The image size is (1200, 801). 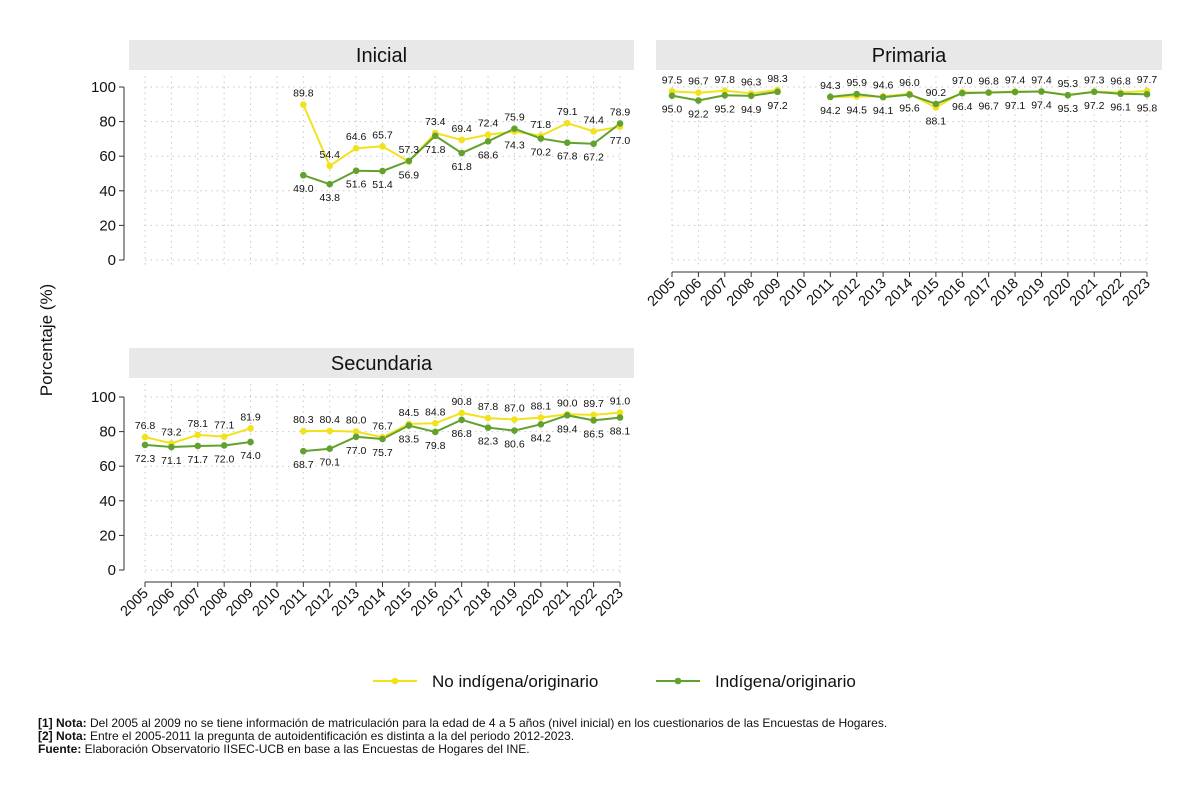 What do you see at coordinates (409, 176) in the screenshot?
I see `data-label-no-indigena: 56.9` at bounding box center [409, 176].